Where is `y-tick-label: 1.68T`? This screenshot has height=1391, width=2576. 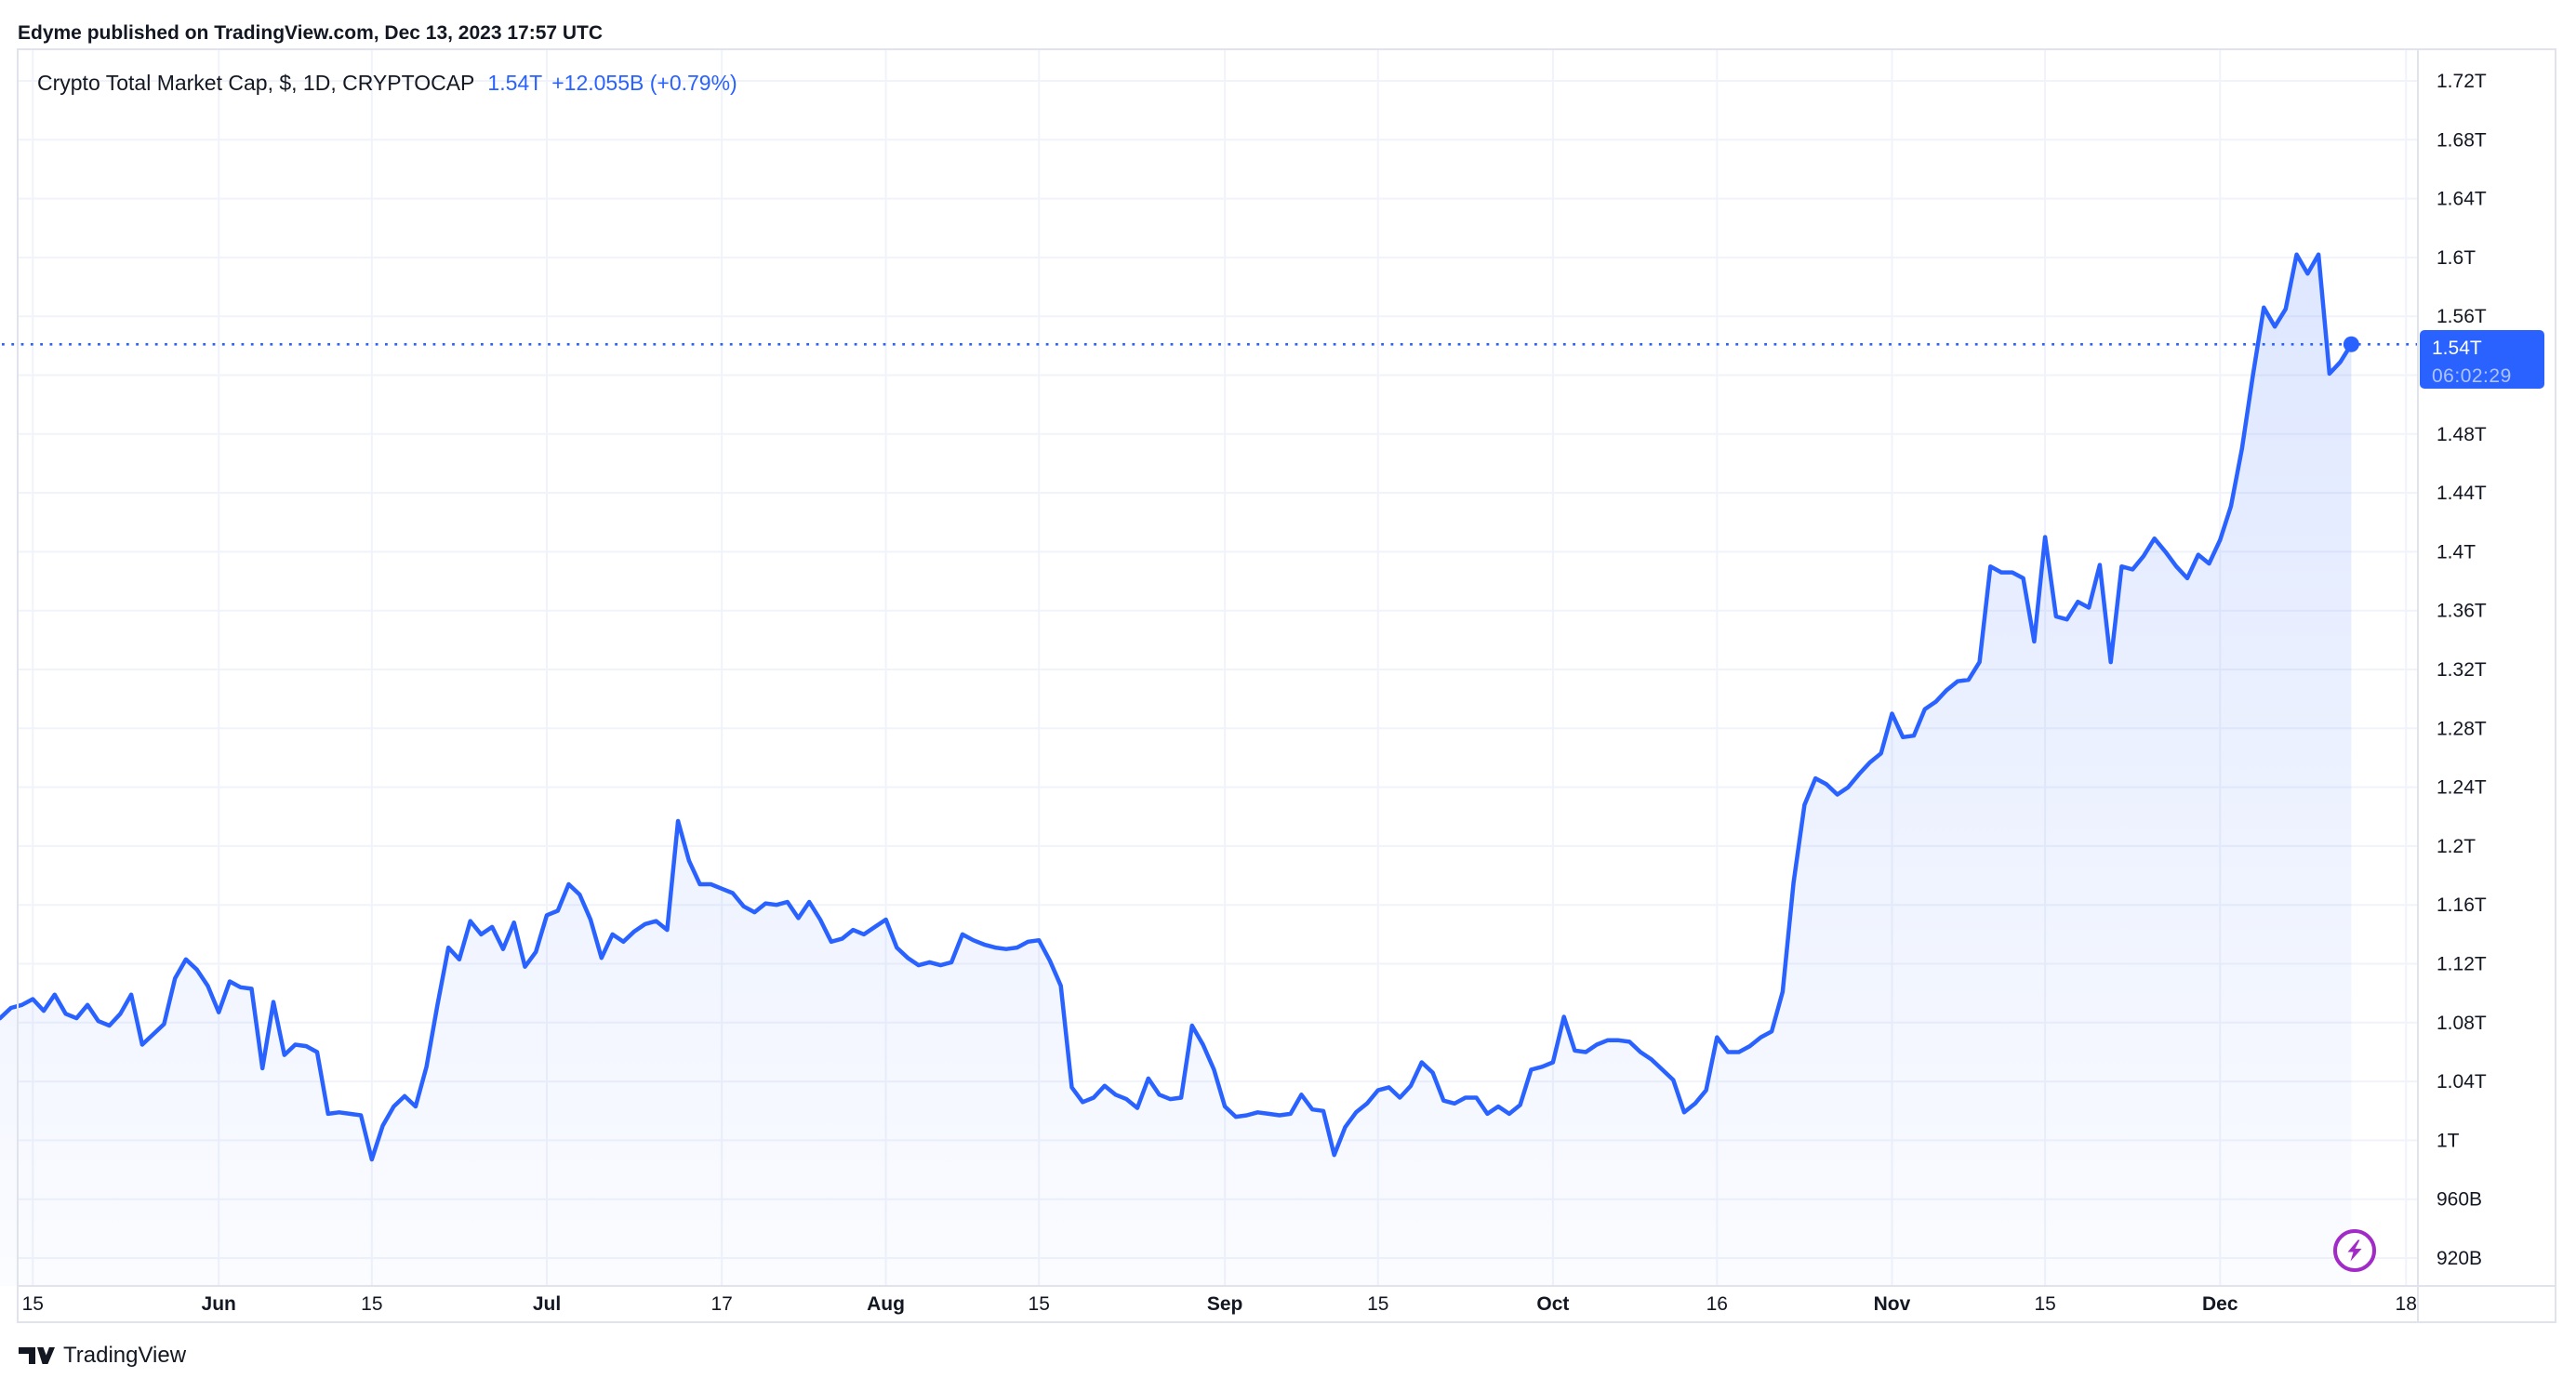
y-tick-label: 1.68T is located at coordinates (2462, 140).